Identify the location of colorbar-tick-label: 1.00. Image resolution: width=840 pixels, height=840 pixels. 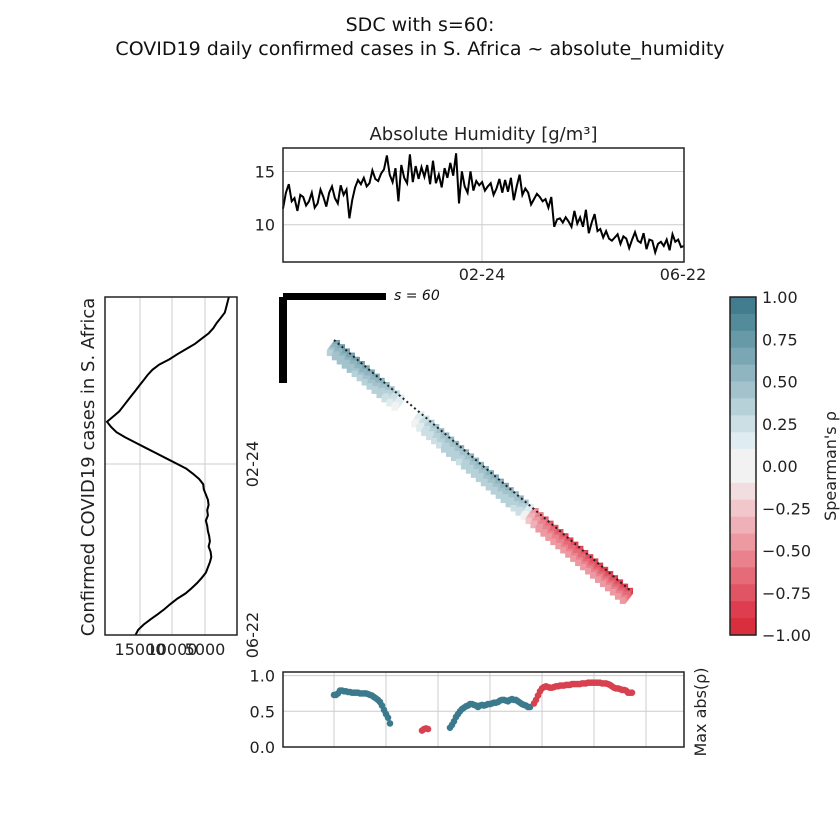
(780, 297).